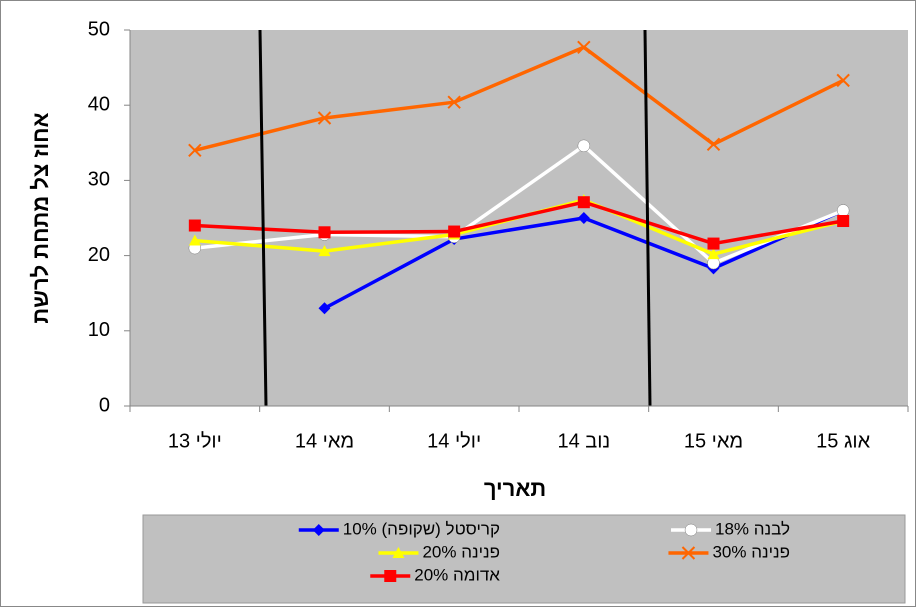 The height and width of the screenshot is (607, 916). I want to click on y-tick-label: 10, so click(99, 330).